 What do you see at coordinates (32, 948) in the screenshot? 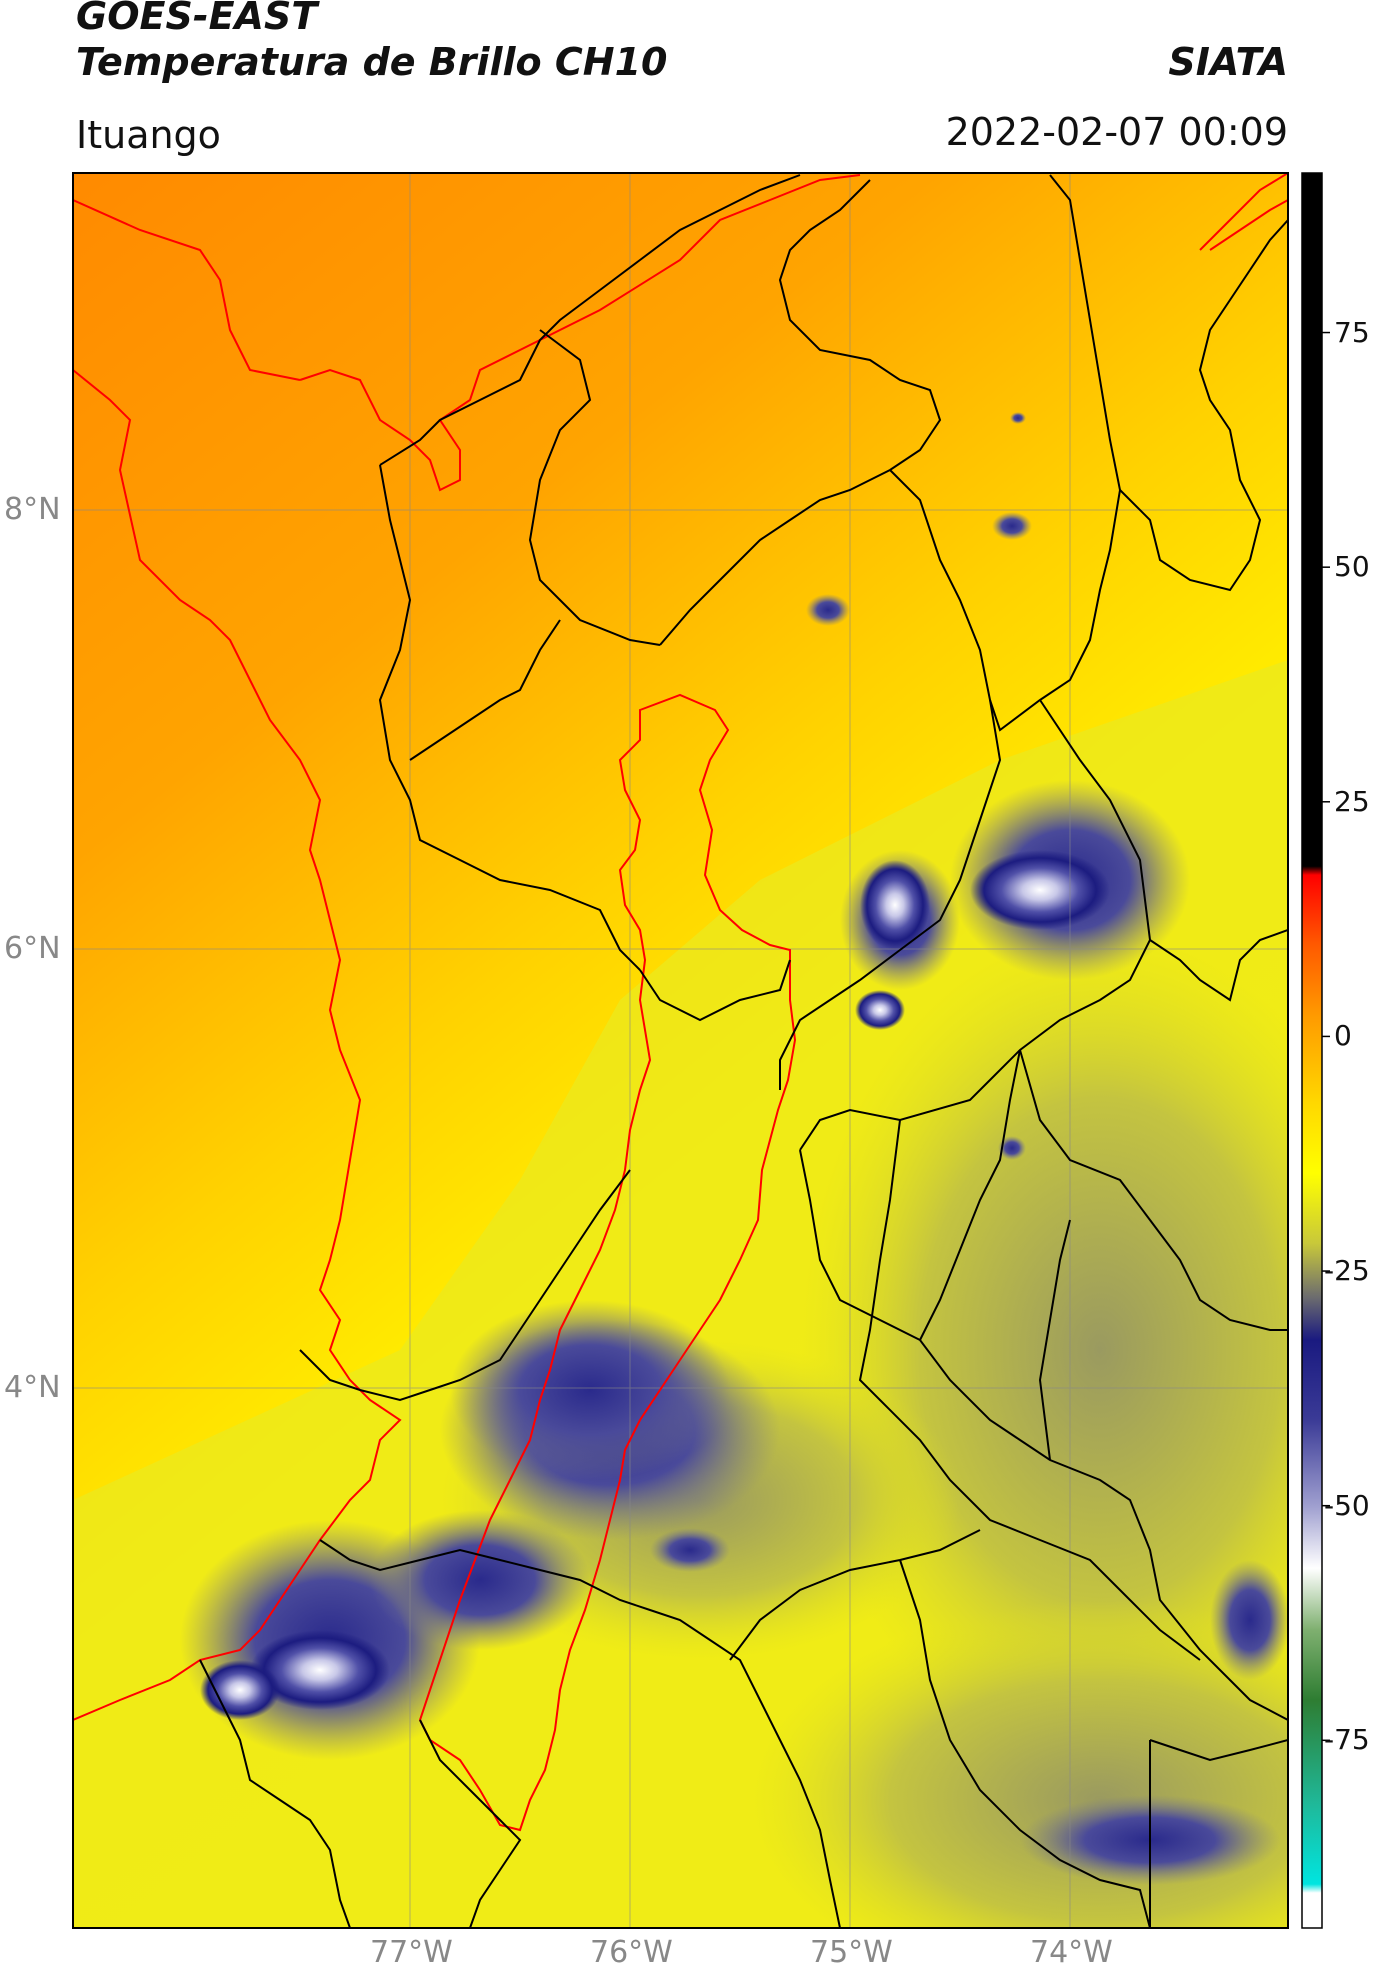
I see `lat-tick-6n: 6°N` at bounding box center [32, 948].